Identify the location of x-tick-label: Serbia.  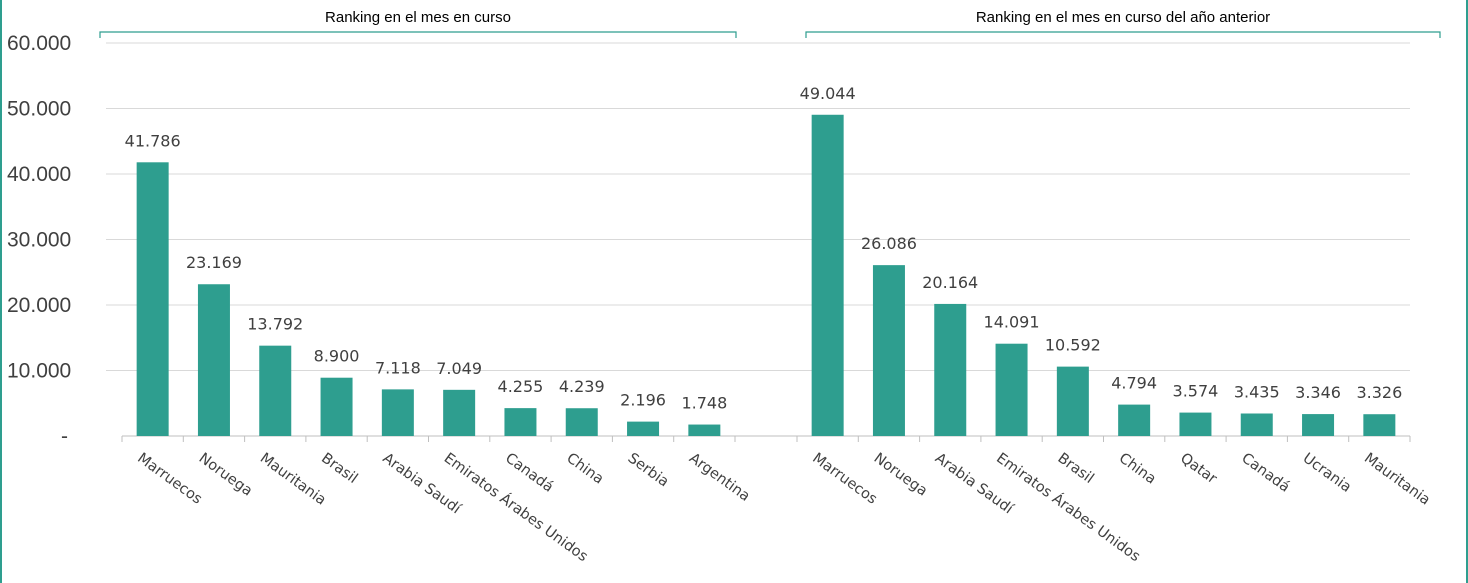
(648, 470).